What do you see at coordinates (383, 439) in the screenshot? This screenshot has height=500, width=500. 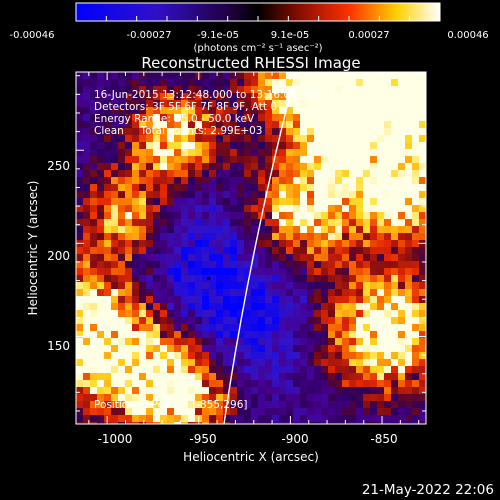 I see `x-tick-label: -850` at bounding box center [383, 439].